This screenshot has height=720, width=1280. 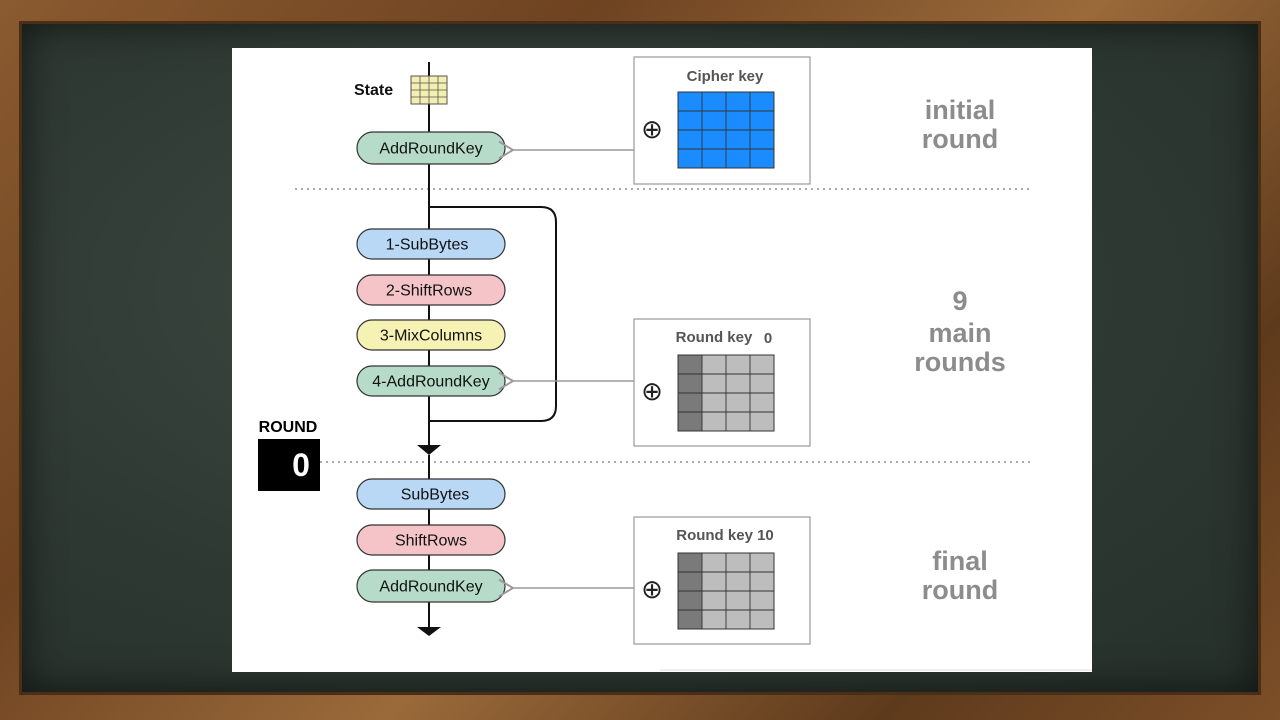 I want to click on round-key-box: Round key 0 ⊕, so click(x=722, y=382).